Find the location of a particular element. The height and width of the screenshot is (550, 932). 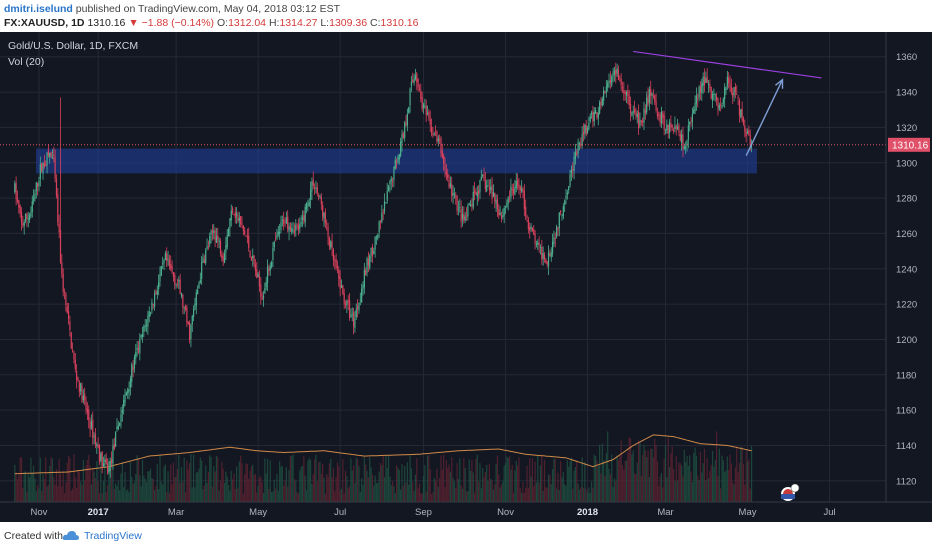

projection-arrow-shaft is located at coordinates (764, 117).